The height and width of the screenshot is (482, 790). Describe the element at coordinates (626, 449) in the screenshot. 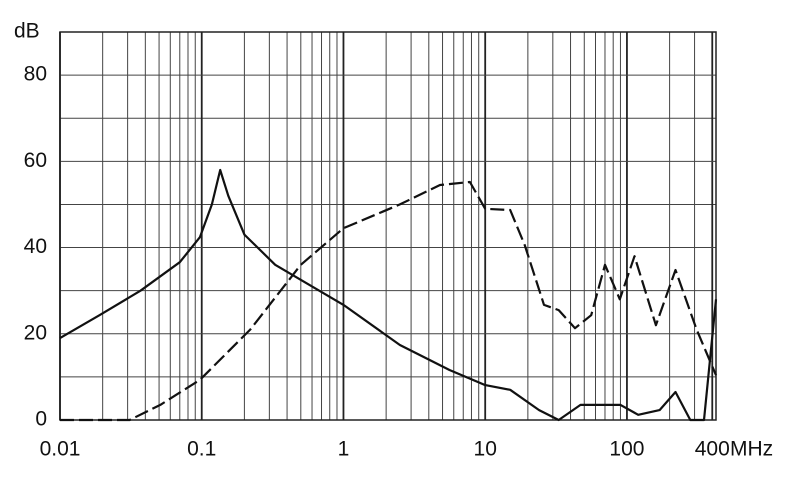

I see `x-tick-label: 100` at that location.